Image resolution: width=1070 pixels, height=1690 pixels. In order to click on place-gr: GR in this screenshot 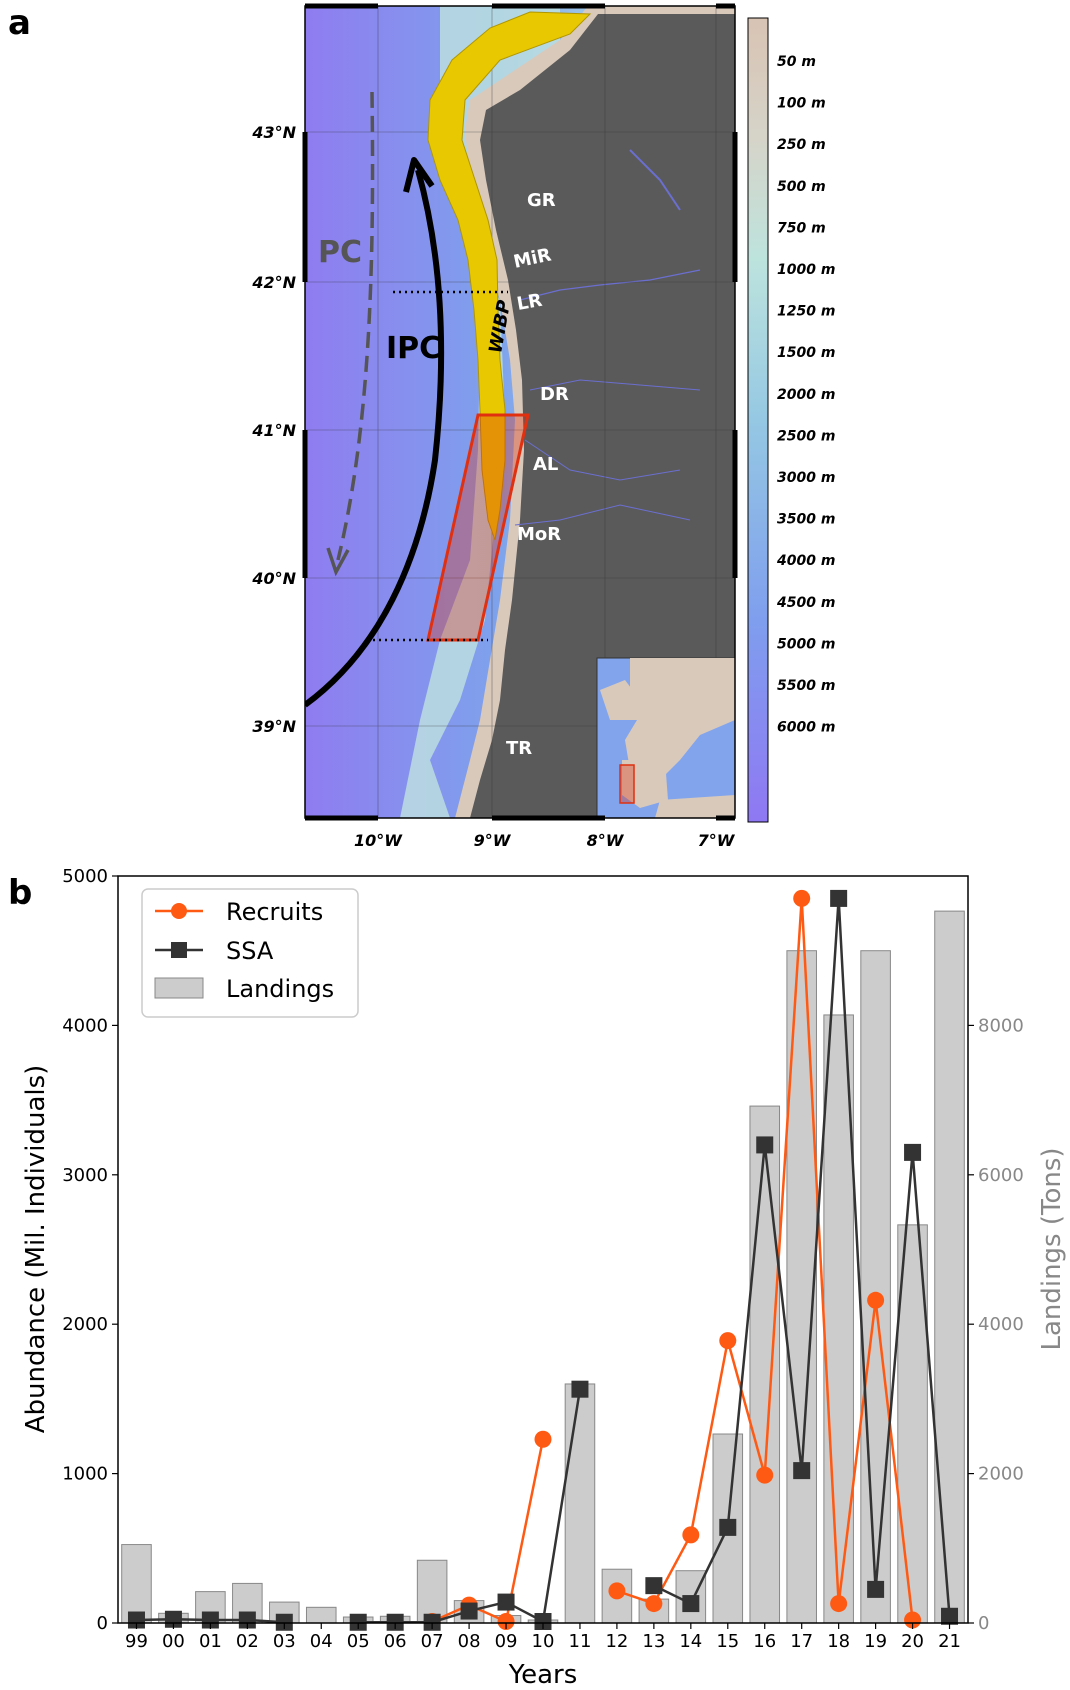, I will do `click(541, 200)`.